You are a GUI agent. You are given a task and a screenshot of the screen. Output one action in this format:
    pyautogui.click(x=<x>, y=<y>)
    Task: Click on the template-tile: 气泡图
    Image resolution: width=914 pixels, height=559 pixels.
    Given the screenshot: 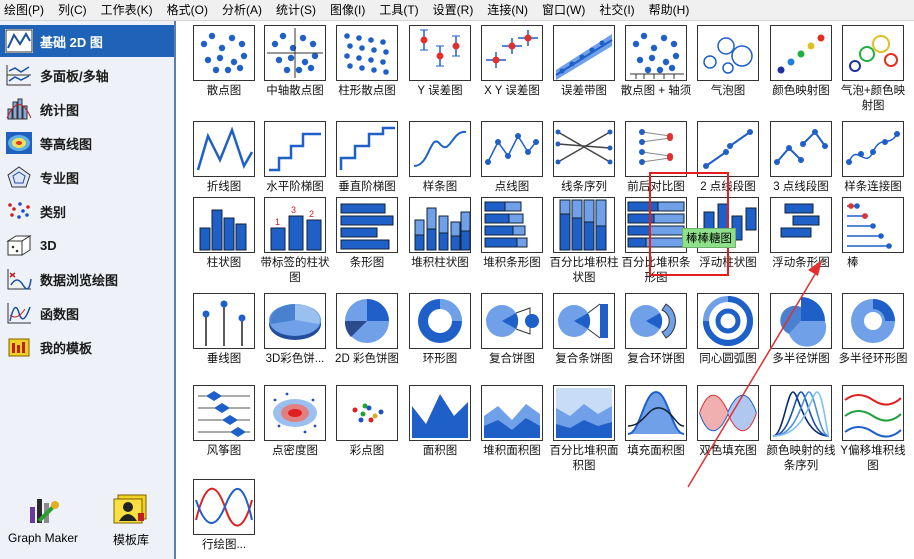 What is the action you would take?
    pyautogui.click(x=728, y=62)
    